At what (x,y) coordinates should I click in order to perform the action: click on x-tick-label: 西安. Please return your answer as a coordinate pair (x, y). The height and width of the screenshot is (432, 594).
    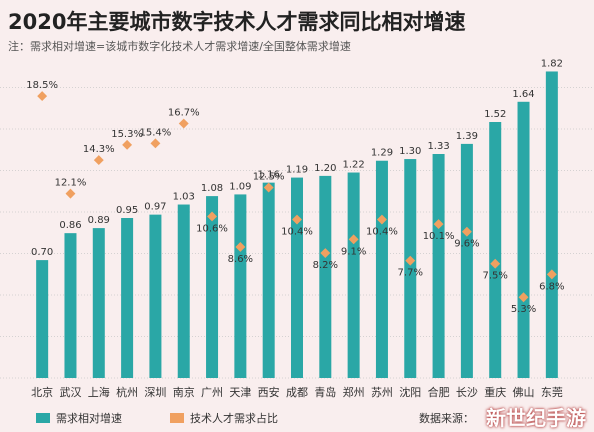
    Looking at the image, I should click on (269, 392).